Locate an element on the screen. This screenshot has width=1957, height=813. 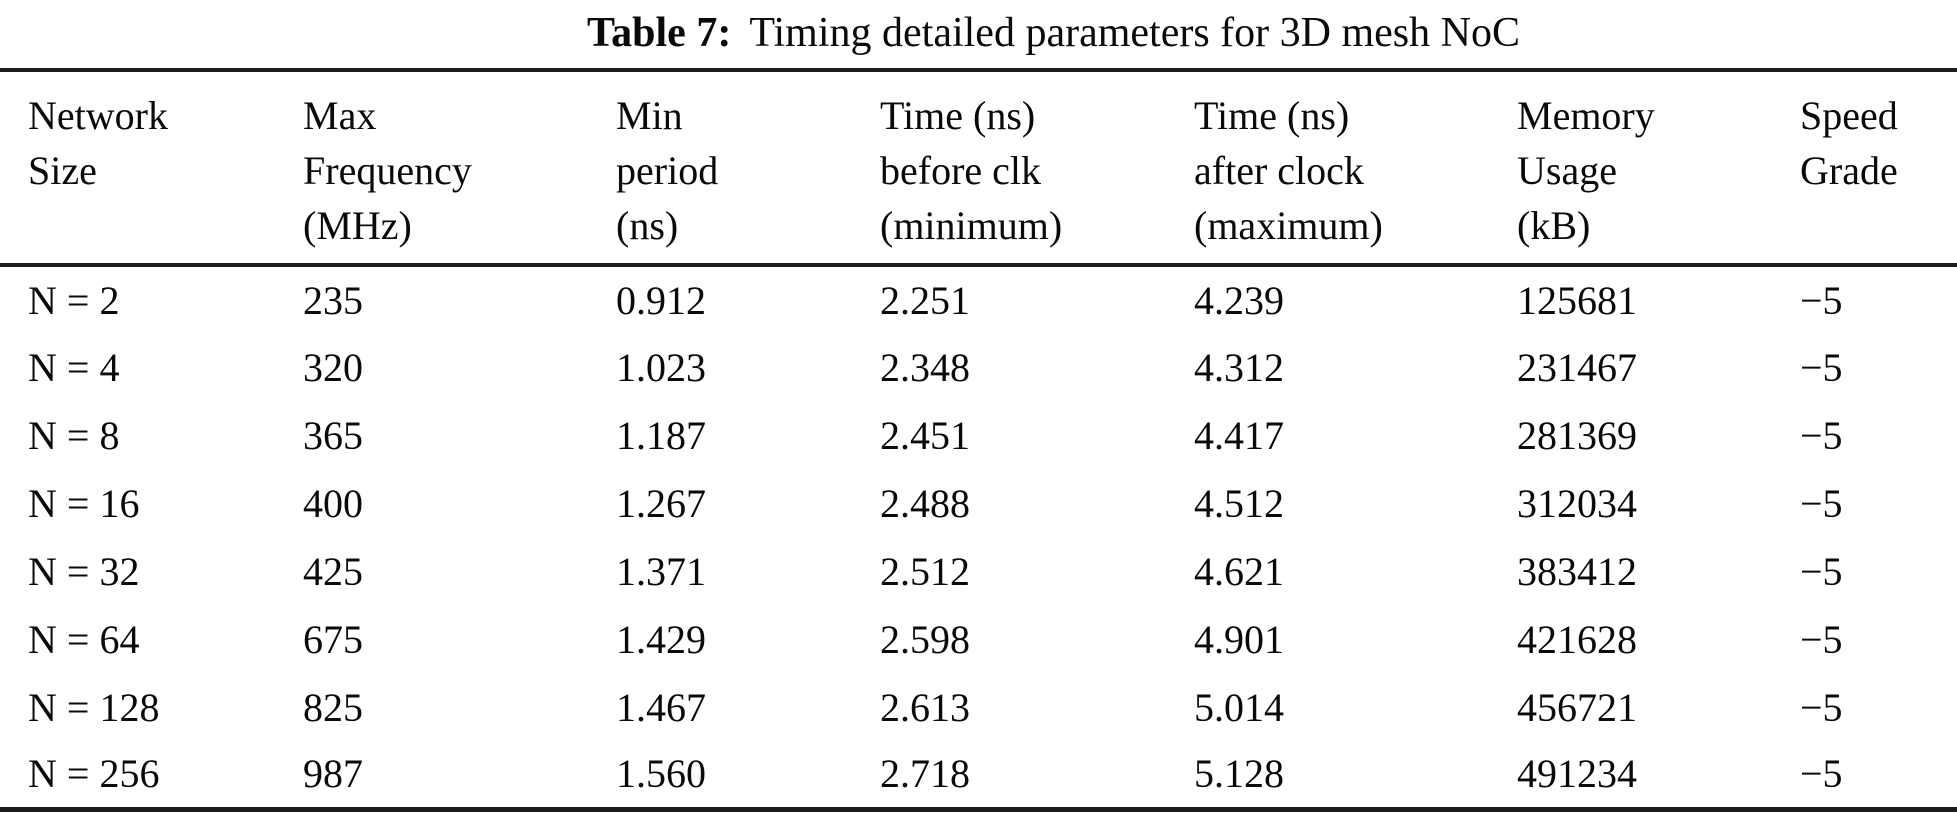
cell-time-after-clock: 4.621 is located at coordinates (1239, 571).